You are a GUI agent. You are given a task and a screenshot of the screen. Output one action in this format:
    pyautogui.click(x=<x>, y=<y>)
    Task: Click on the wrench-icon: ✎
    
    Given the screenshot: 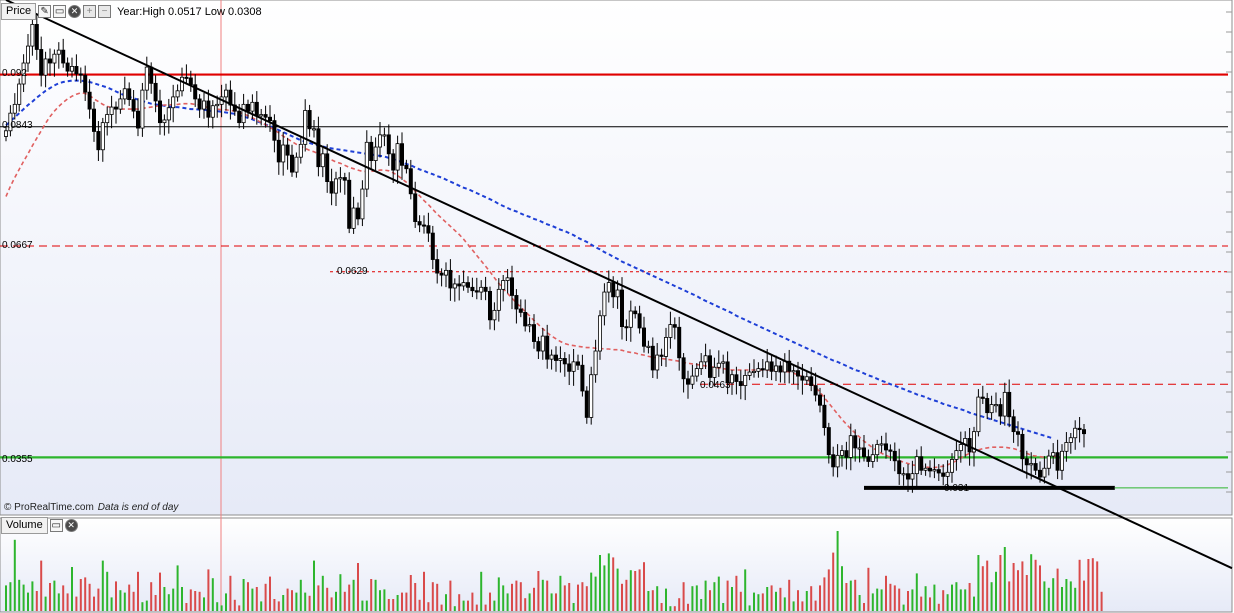 What is the action you would take?
    pyautogui.click(x=45, y=11)
    